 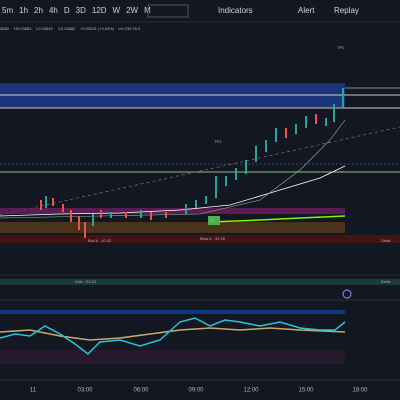 I want to click on legend-low: L0.03849, so click(x=44, y=28).